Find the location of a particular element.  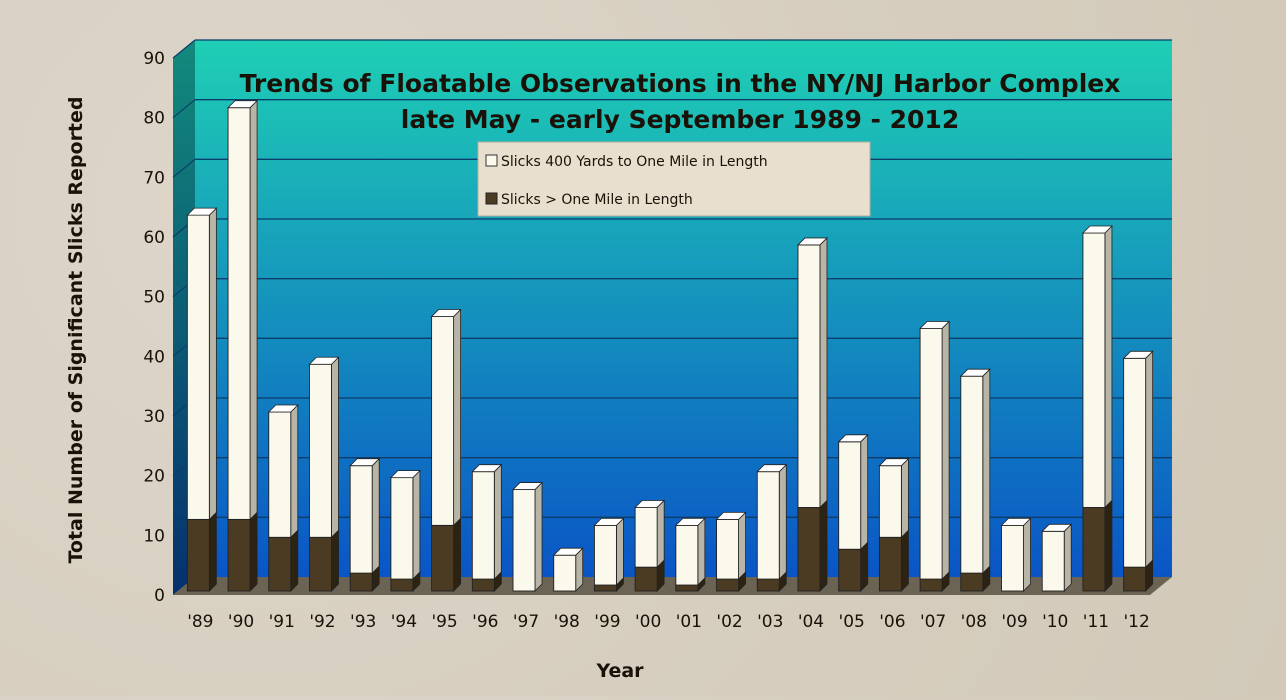

x-tick-label: '03 is located at coordinates (770, 622).